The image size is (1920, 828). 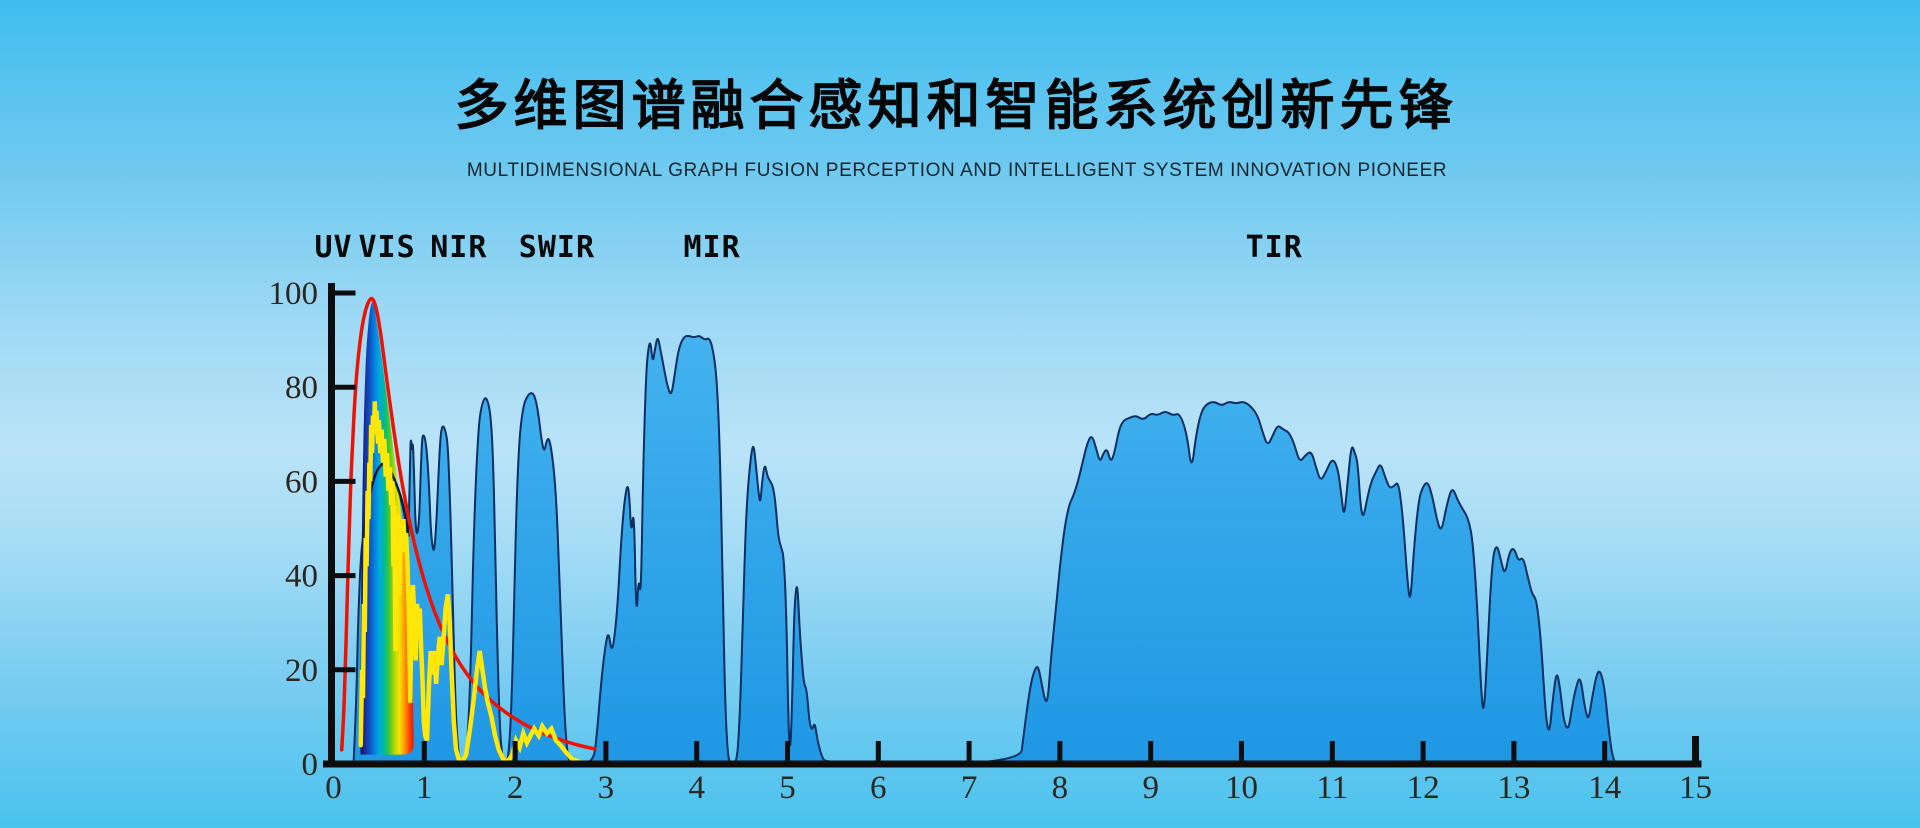 I want to click on x-tick-label: 3, so click(x=606, y=788).